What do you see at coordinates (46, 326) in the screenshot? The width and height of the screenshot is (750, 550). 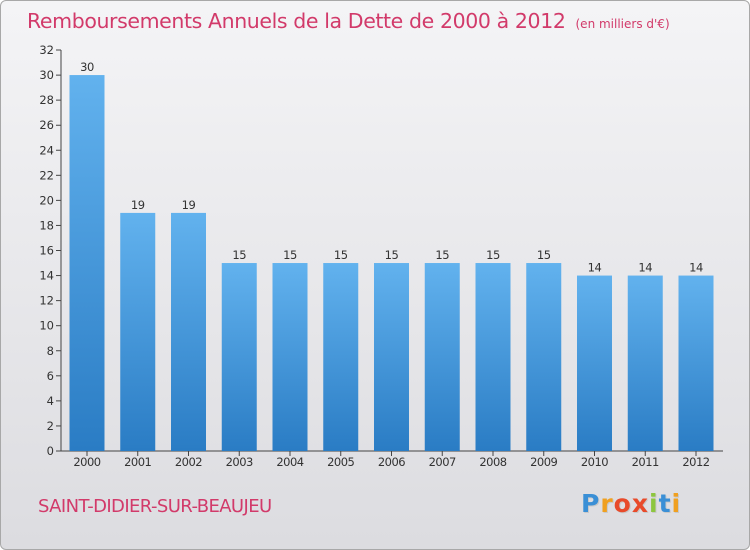 I see `y-tick-label: 10` at bounding box center [46, 326].